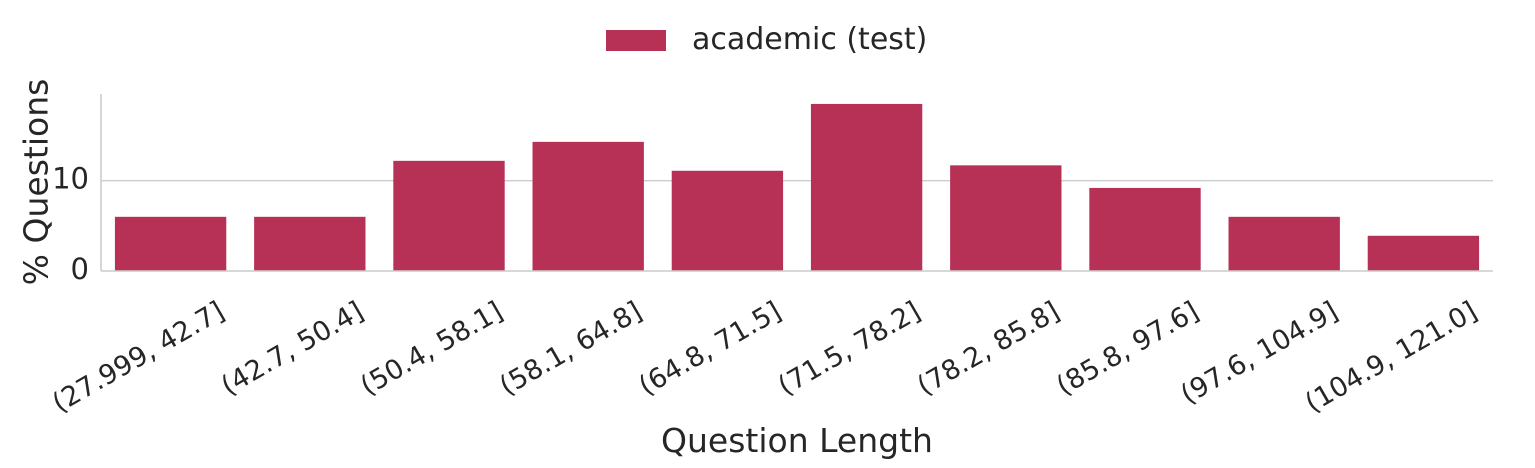 This screenshot has width=1535, height=468. Describe the element at coordinates (810, 39) in the screenshot. I see `legend-label: academic (test)` at that location.